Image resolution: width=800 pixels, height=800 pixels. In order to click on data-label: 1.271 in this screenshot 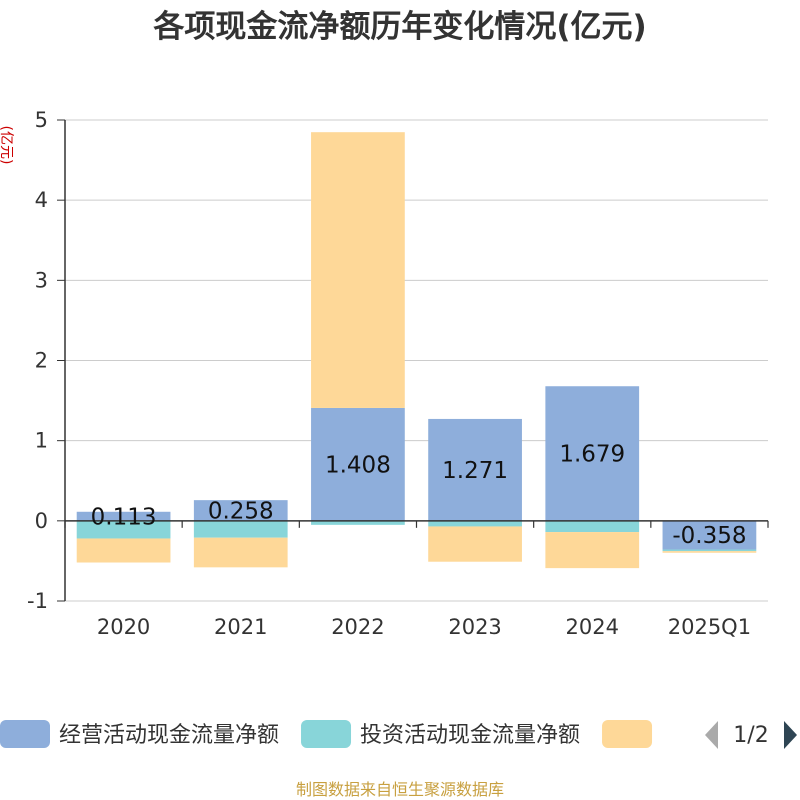, I will do `click(475, 471)`.